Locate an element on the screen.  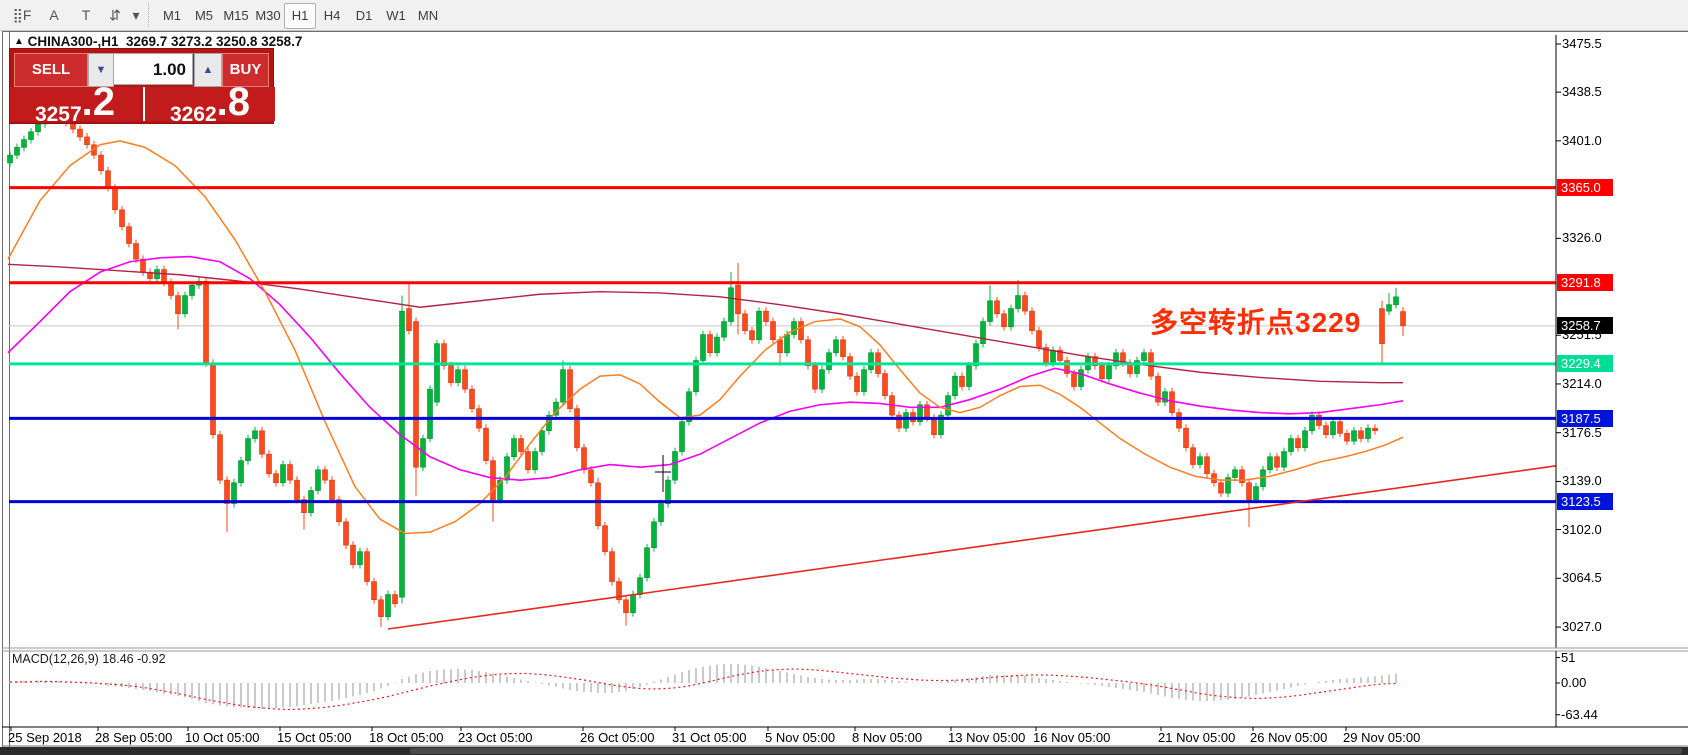
buy-button: BUY is located at coordinates (245, 70).